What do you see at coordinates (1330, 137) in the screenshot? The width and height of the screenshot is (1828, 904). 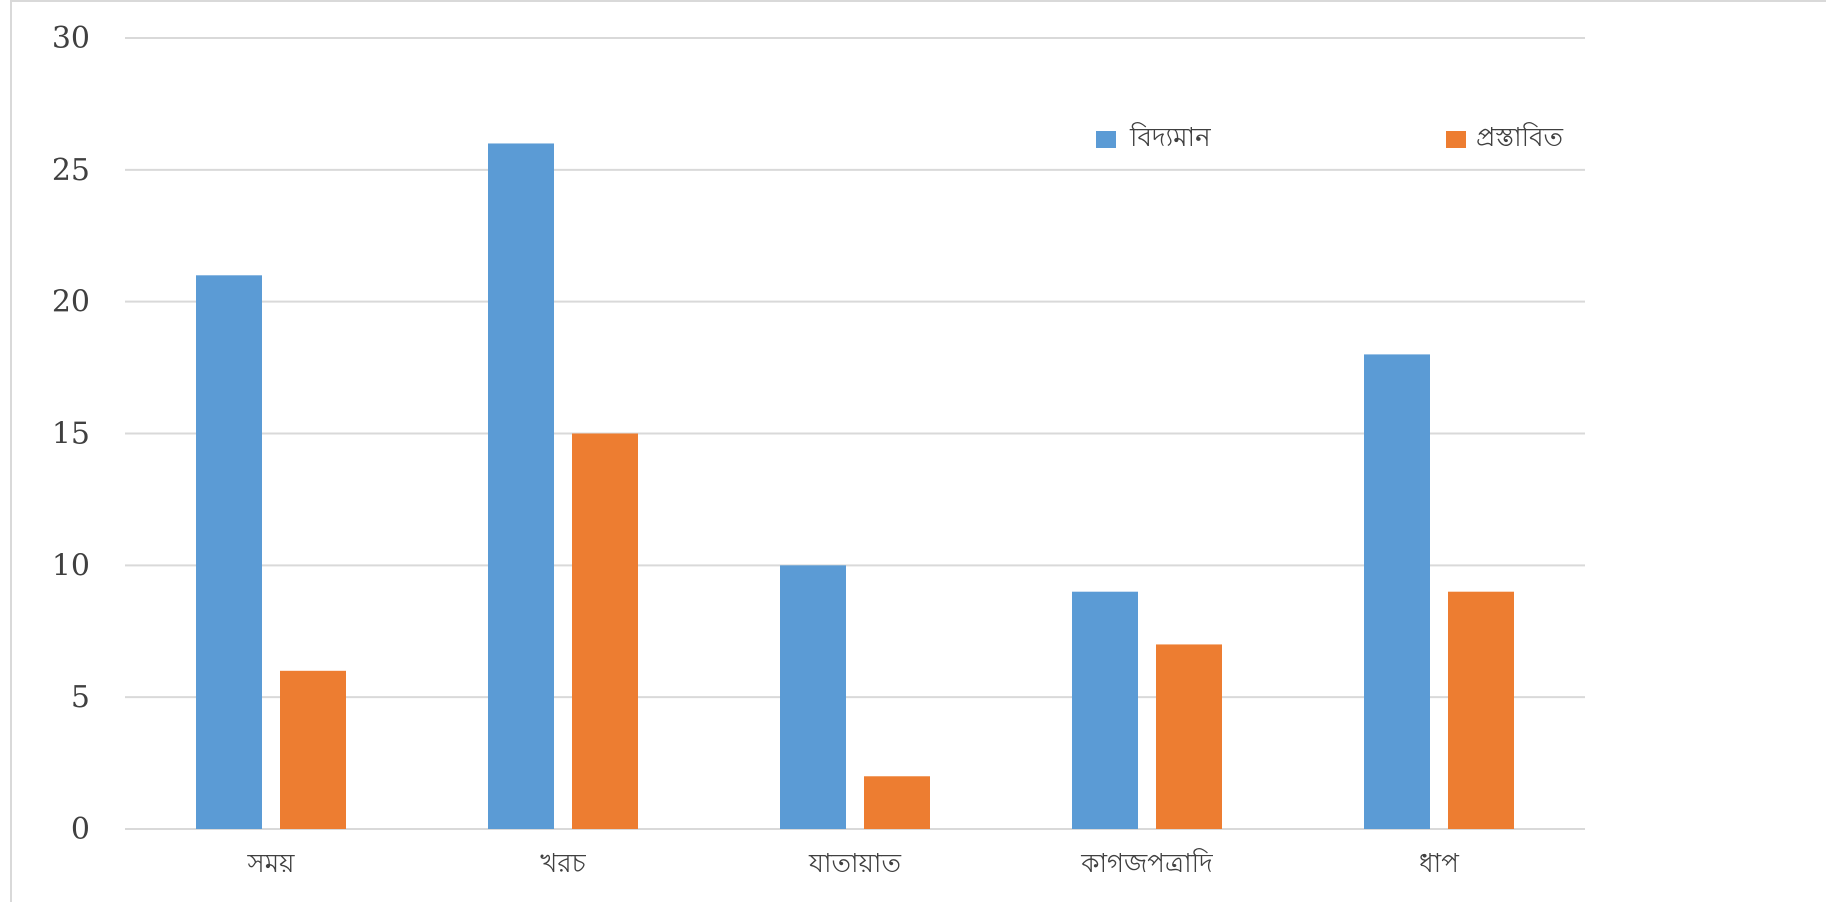 I see `legend: বিদ্যমান প্রস্তাবিত` at bounding box center [1330, 137].